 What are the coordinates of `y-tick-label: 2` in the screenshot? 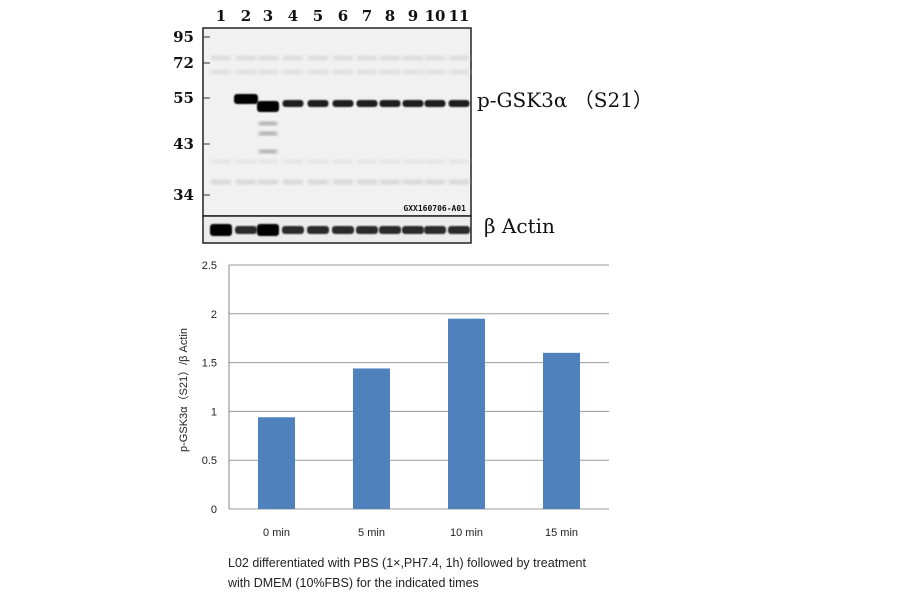 It's located at (214, 315).